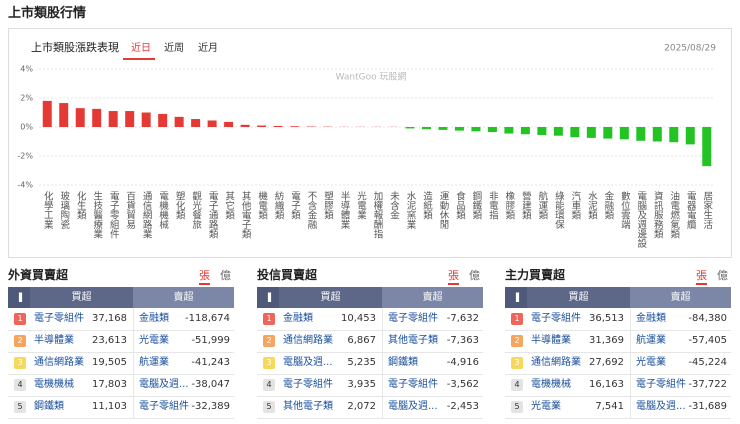 The height and width of the screenshot is (424, 740). I want to click on x-tick-label: 通信網路業, so click(147, 215).